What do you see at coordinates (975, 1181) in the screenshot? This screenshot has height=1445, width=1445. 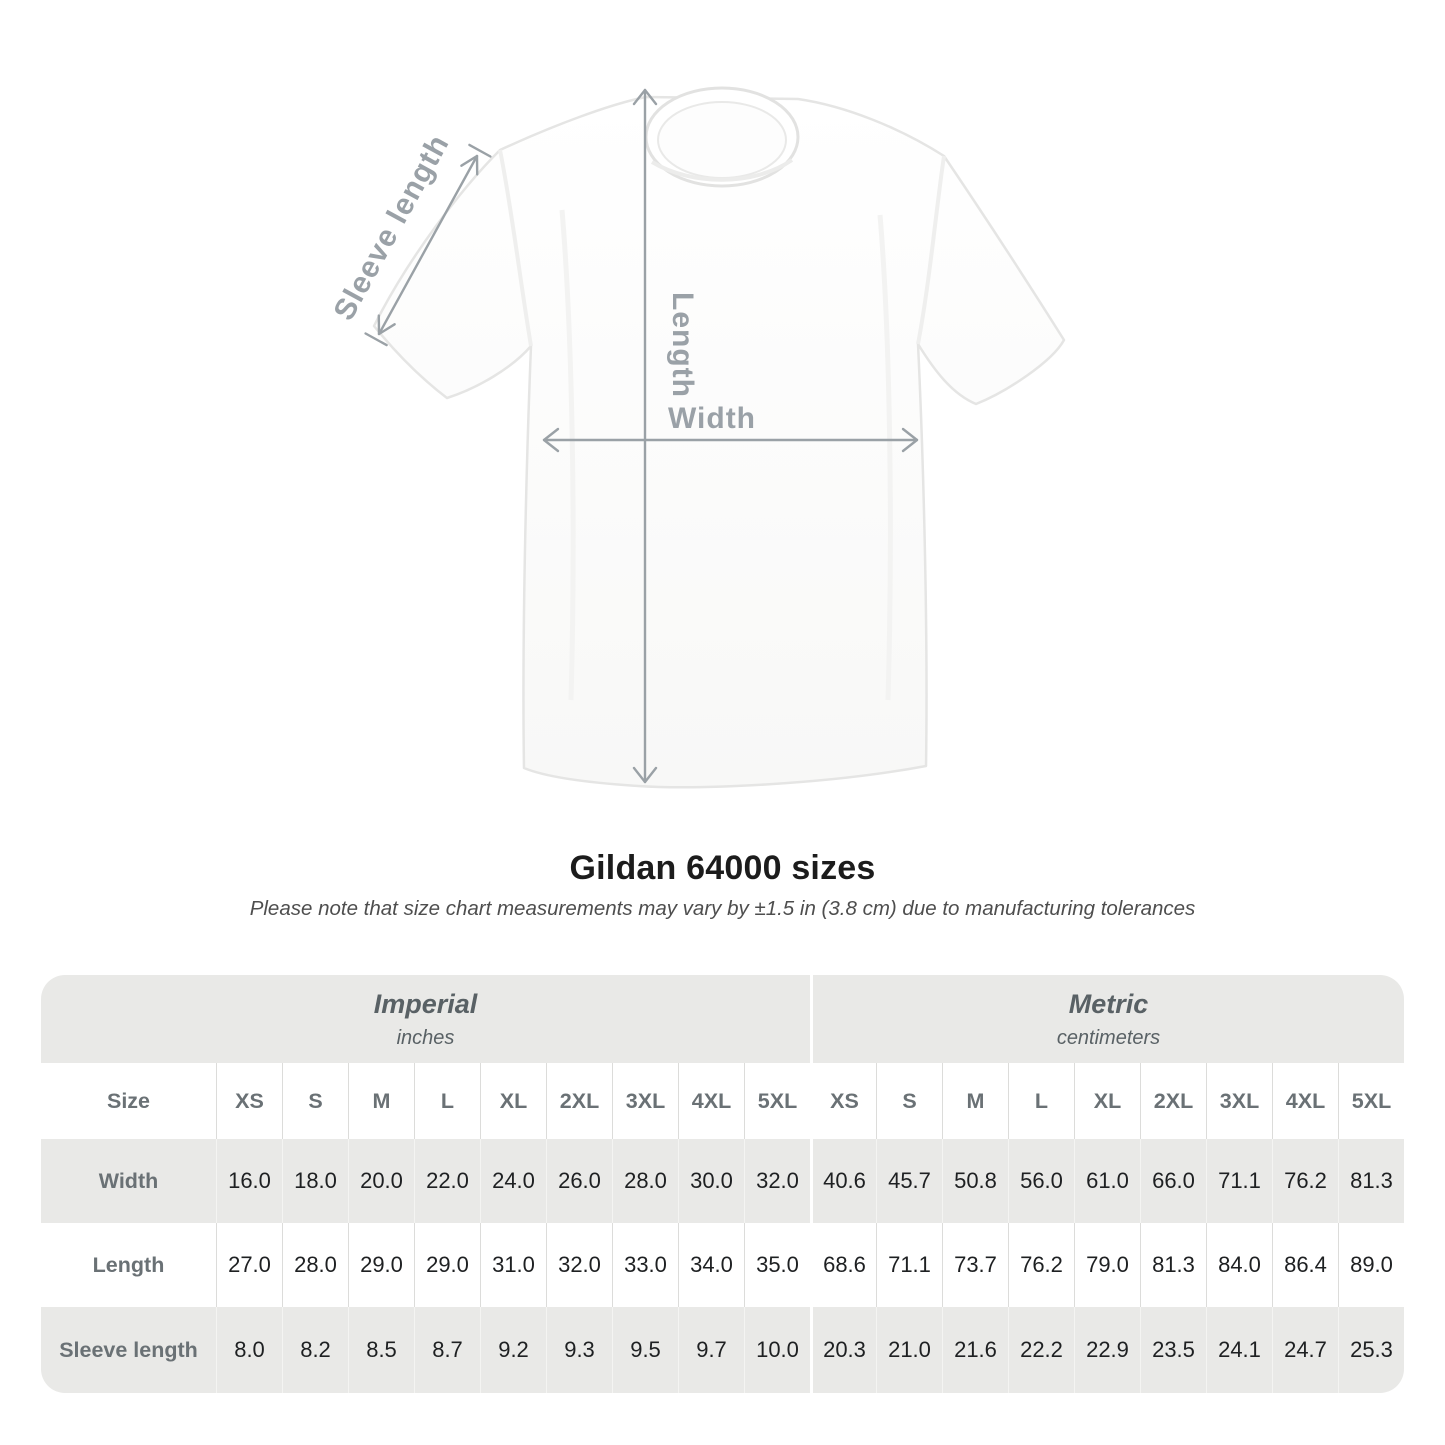 I see `cell-width-metric: 50.8` at bounding box center [975, 1181].